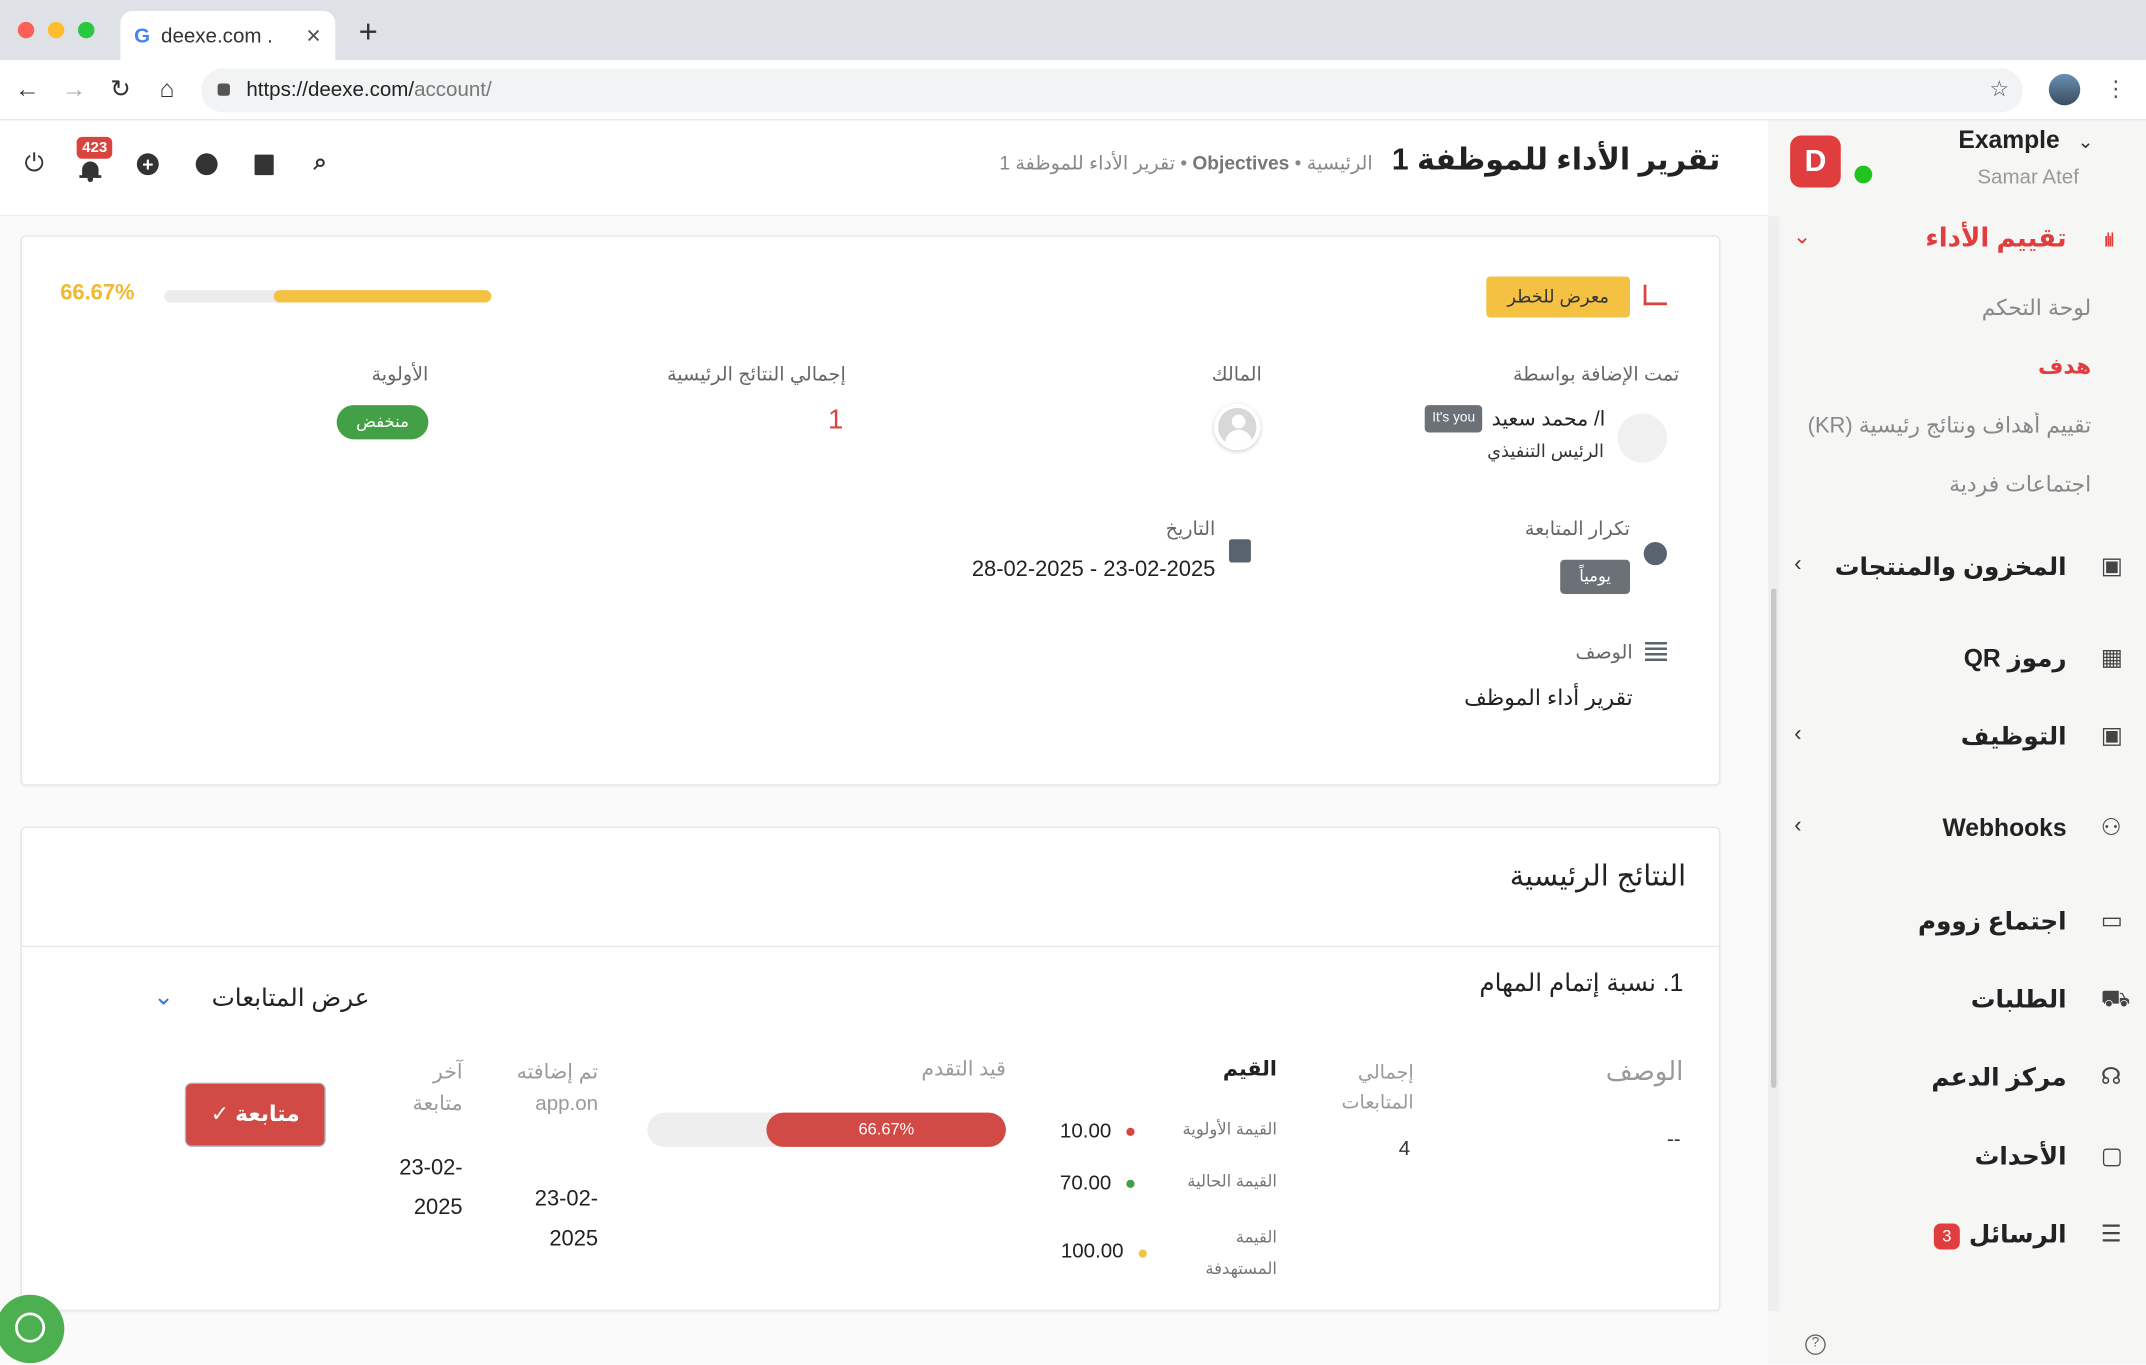 This screenshot has width=2146, height=1365. Describe the element at coordinates (836, 420) in the screenshot. I see `total-kr-value: 1` at that location.